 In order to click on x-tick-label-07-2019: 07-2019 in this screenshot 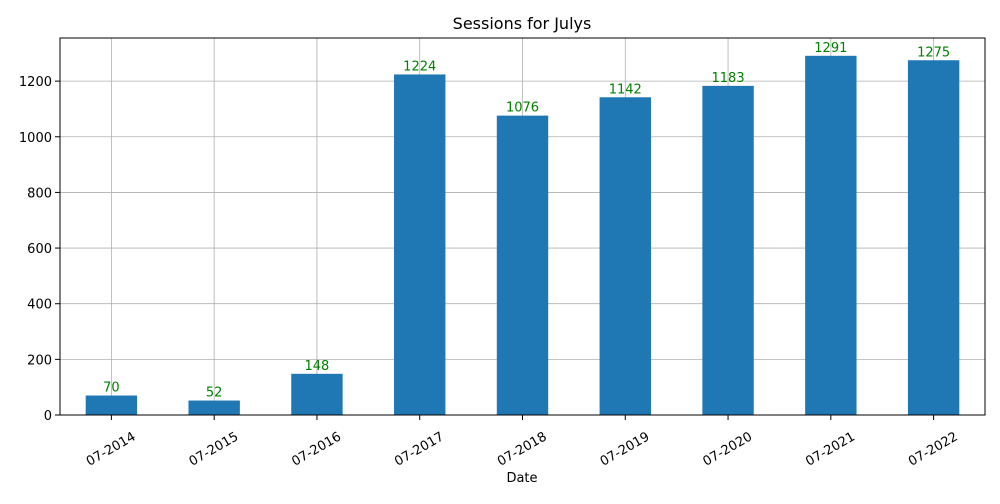, I will do `click(625, 449)`.